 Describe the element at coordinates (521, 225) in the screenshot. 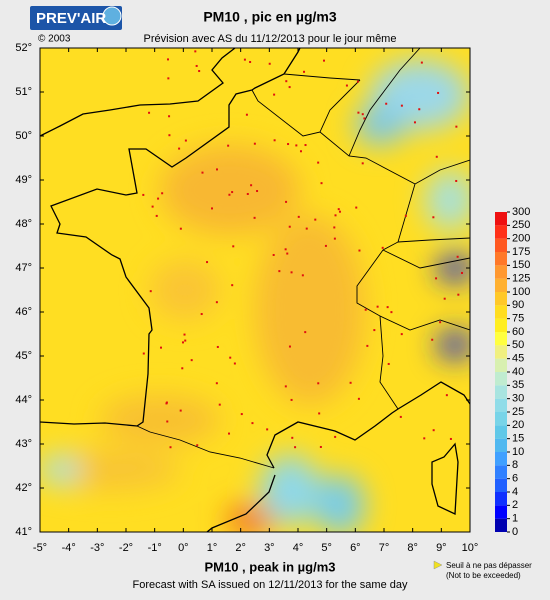

I see `colorbar-label: 250` at that location.